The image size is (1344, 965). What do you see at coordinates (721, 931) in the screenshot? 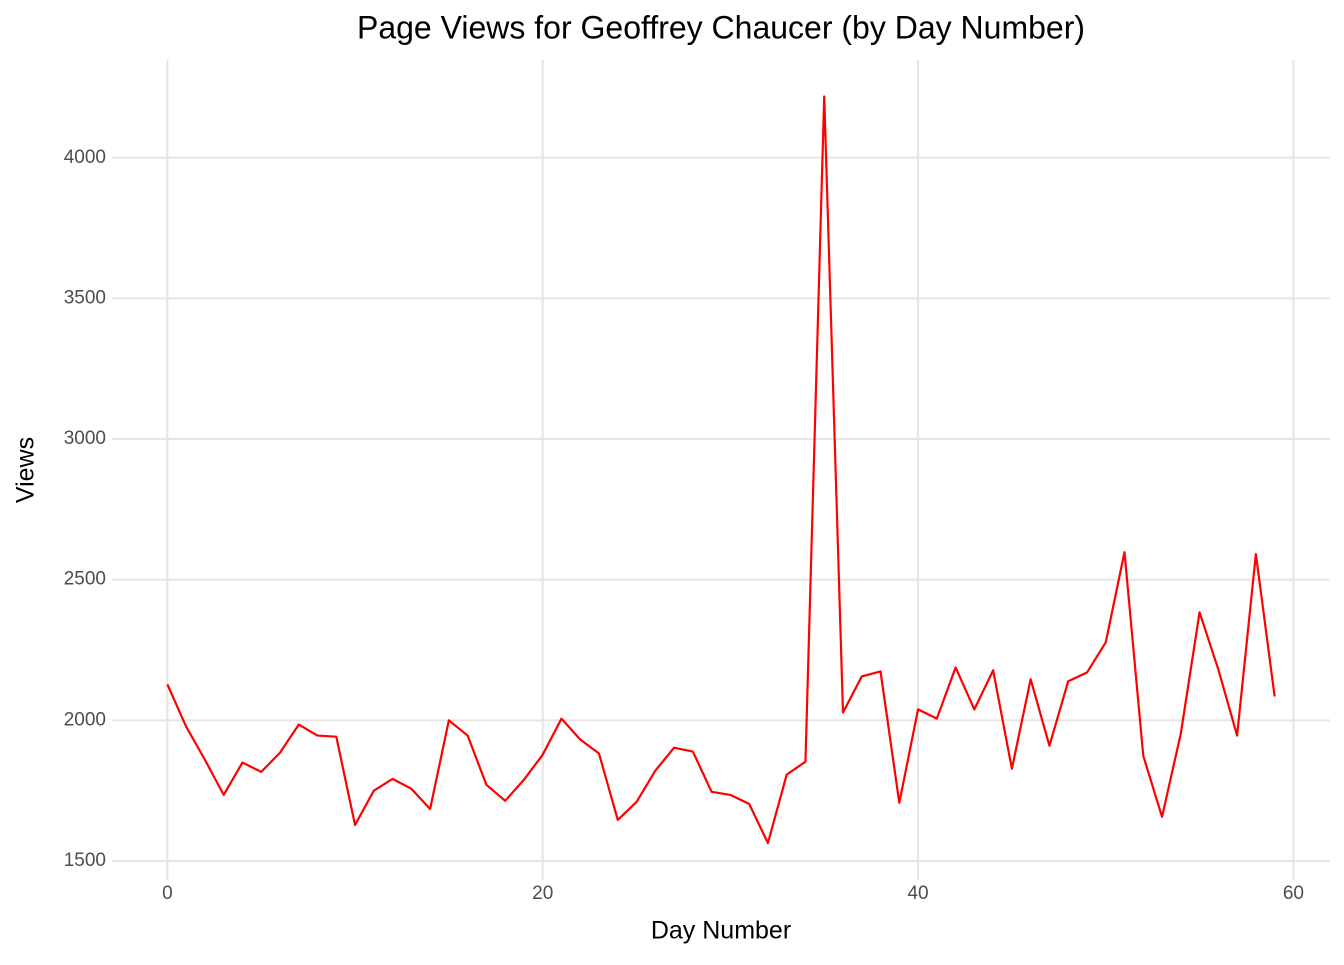
I see `x-axis-title: Day Number` at bounding box center [721, 931].